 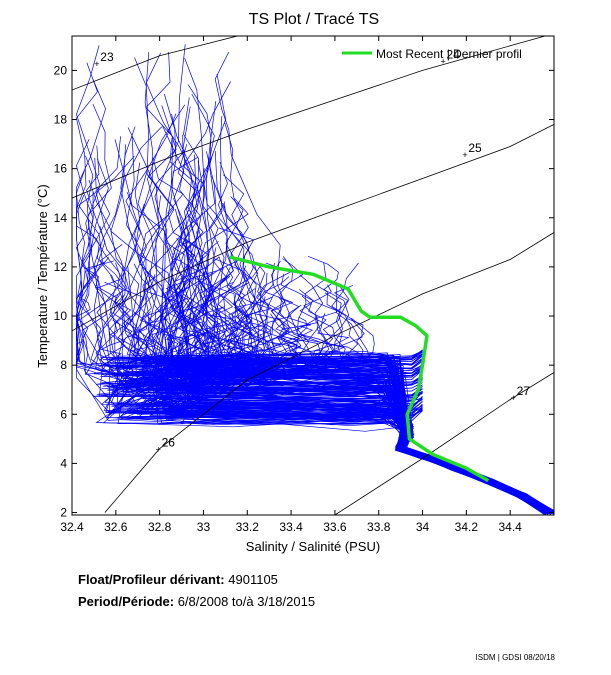 What do you see at coordinates (61, 316) in the screenshot?
I see `y-tick-label: 10` at bounding box center [61, 316].